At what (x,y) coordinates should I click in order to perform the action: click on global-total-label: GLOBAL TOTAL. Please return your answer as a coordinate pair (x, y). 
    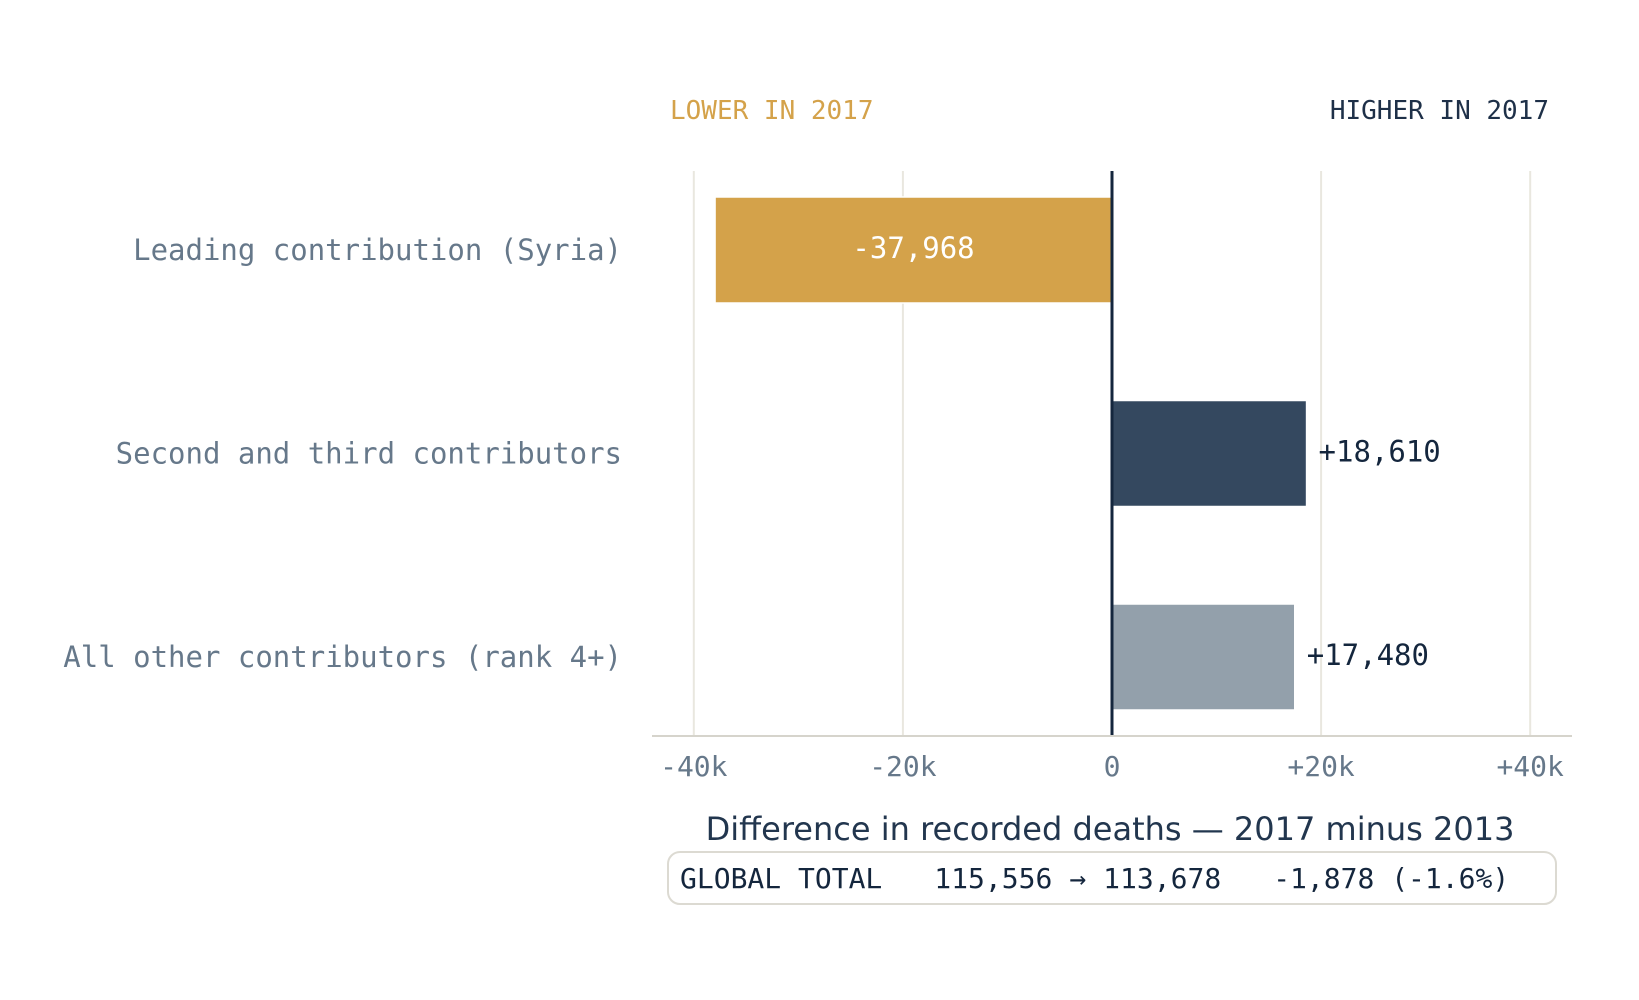
    Looking at the image, I should click on (781, 878).